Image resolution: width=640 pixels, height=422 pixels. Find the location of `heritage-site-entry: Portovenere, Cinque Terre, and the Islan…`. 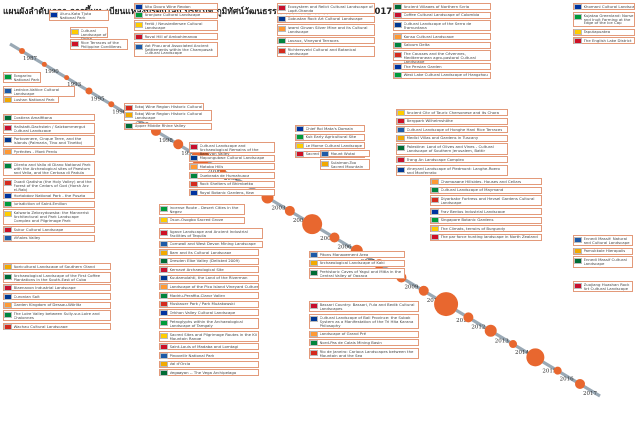

heritage-site-entry: Portovenere, Cinque Terre, and the Islan… is located at coordinates (49, 141).